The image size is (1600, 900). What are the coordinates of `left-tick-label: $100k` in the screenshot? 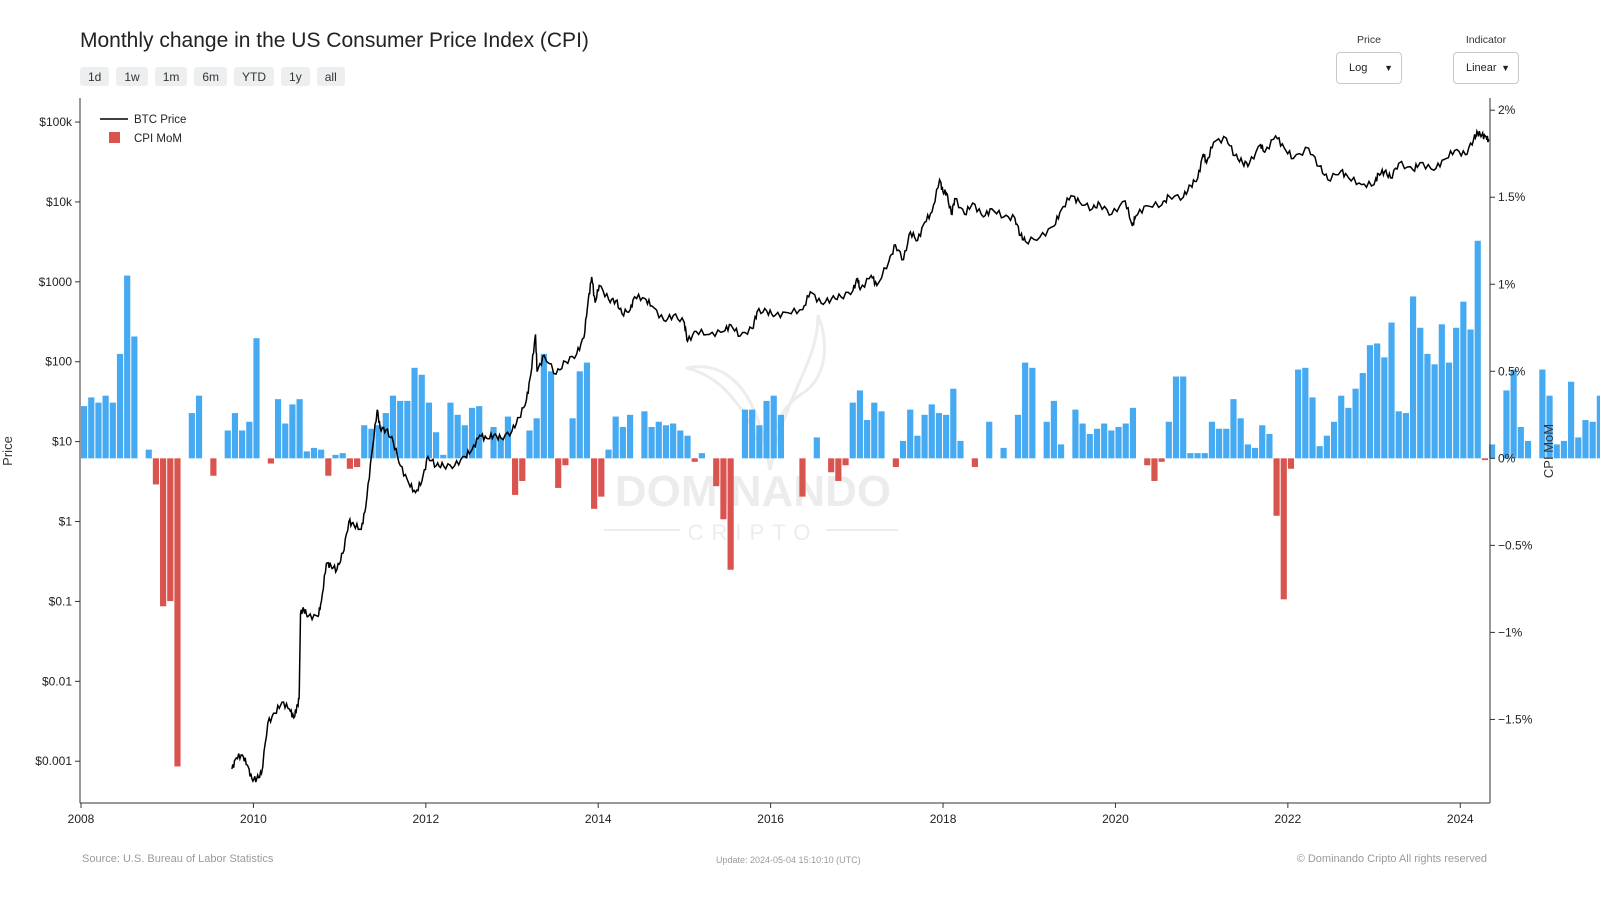 It's located at (56, 122).